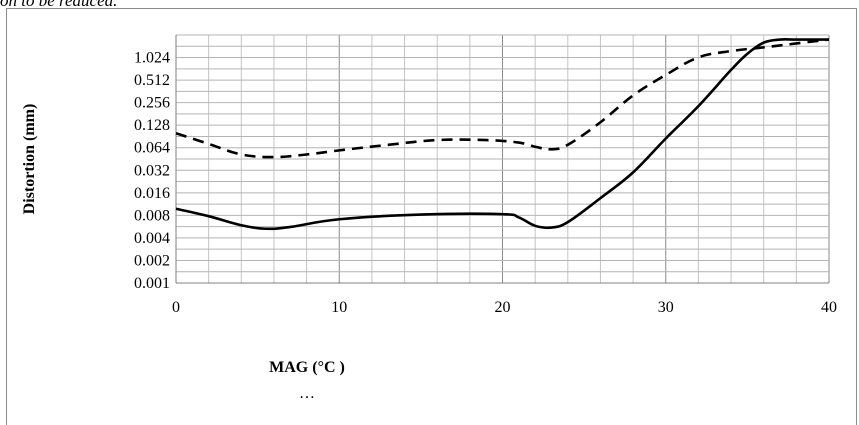 The width and height of the screenshot is (859, 425). Describe the element at coordinates (666, 307) in the screenshot. I see `x-tick-label: 30` at that location.